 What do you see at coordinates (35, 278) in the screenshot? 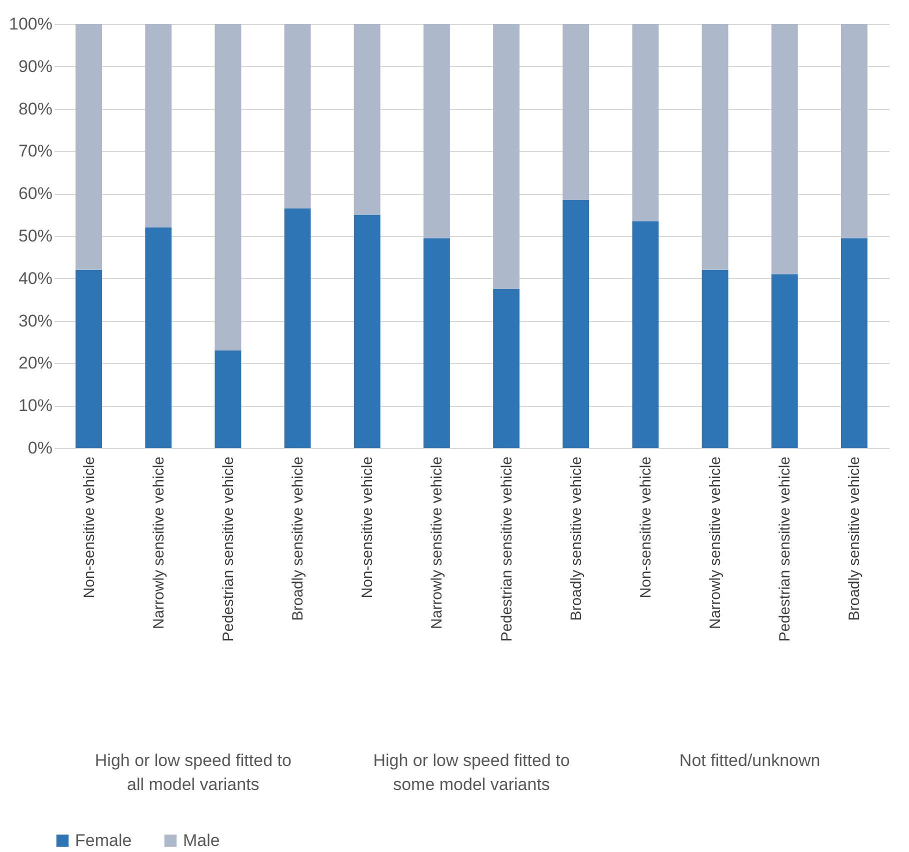
I see `y-tick-label: 40%` at bounding box center [35, 278].